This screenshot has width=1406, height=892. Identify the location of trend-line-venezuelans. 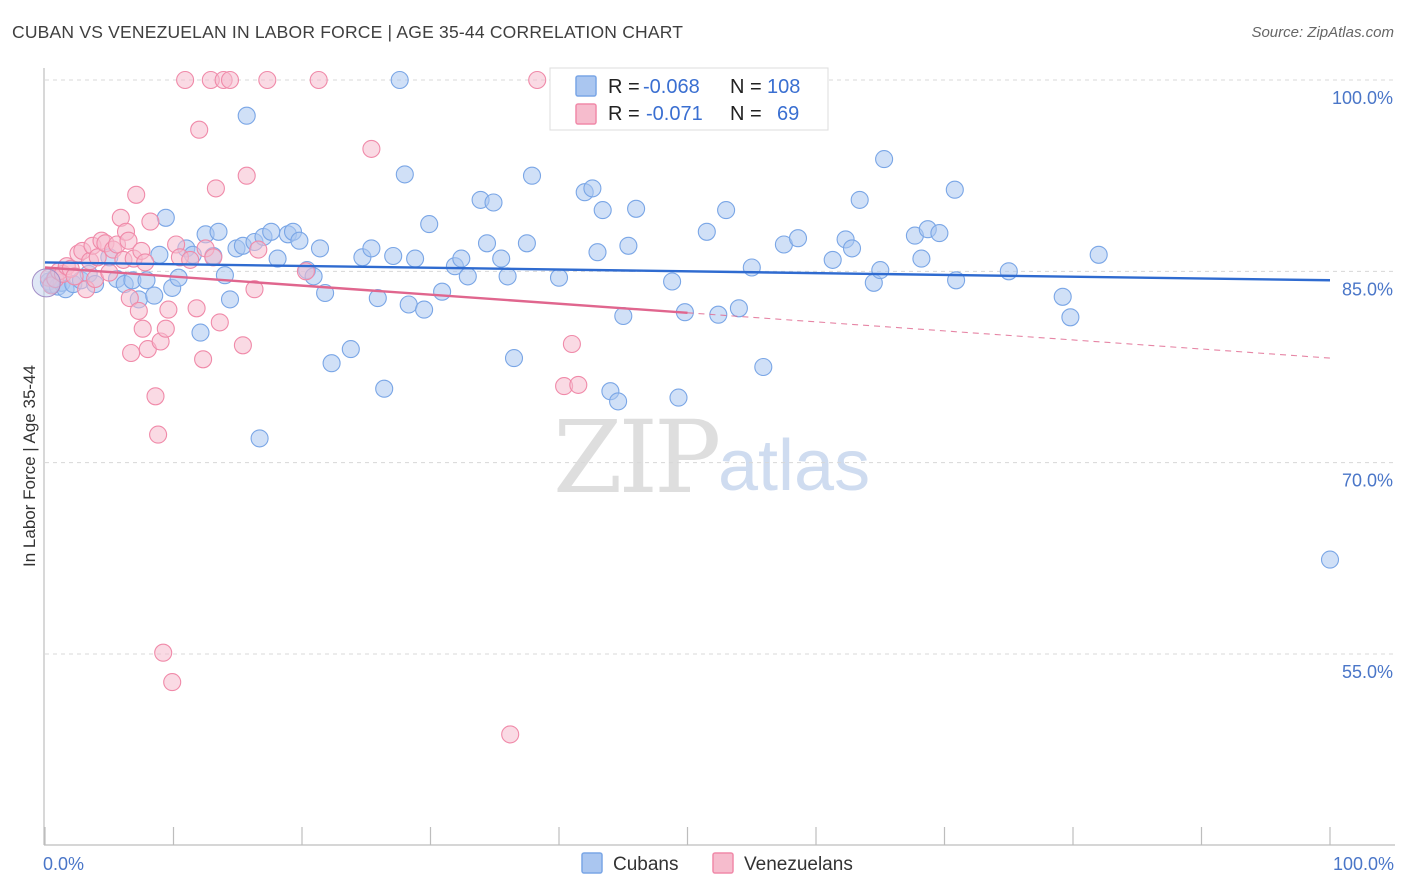
(366, 290).